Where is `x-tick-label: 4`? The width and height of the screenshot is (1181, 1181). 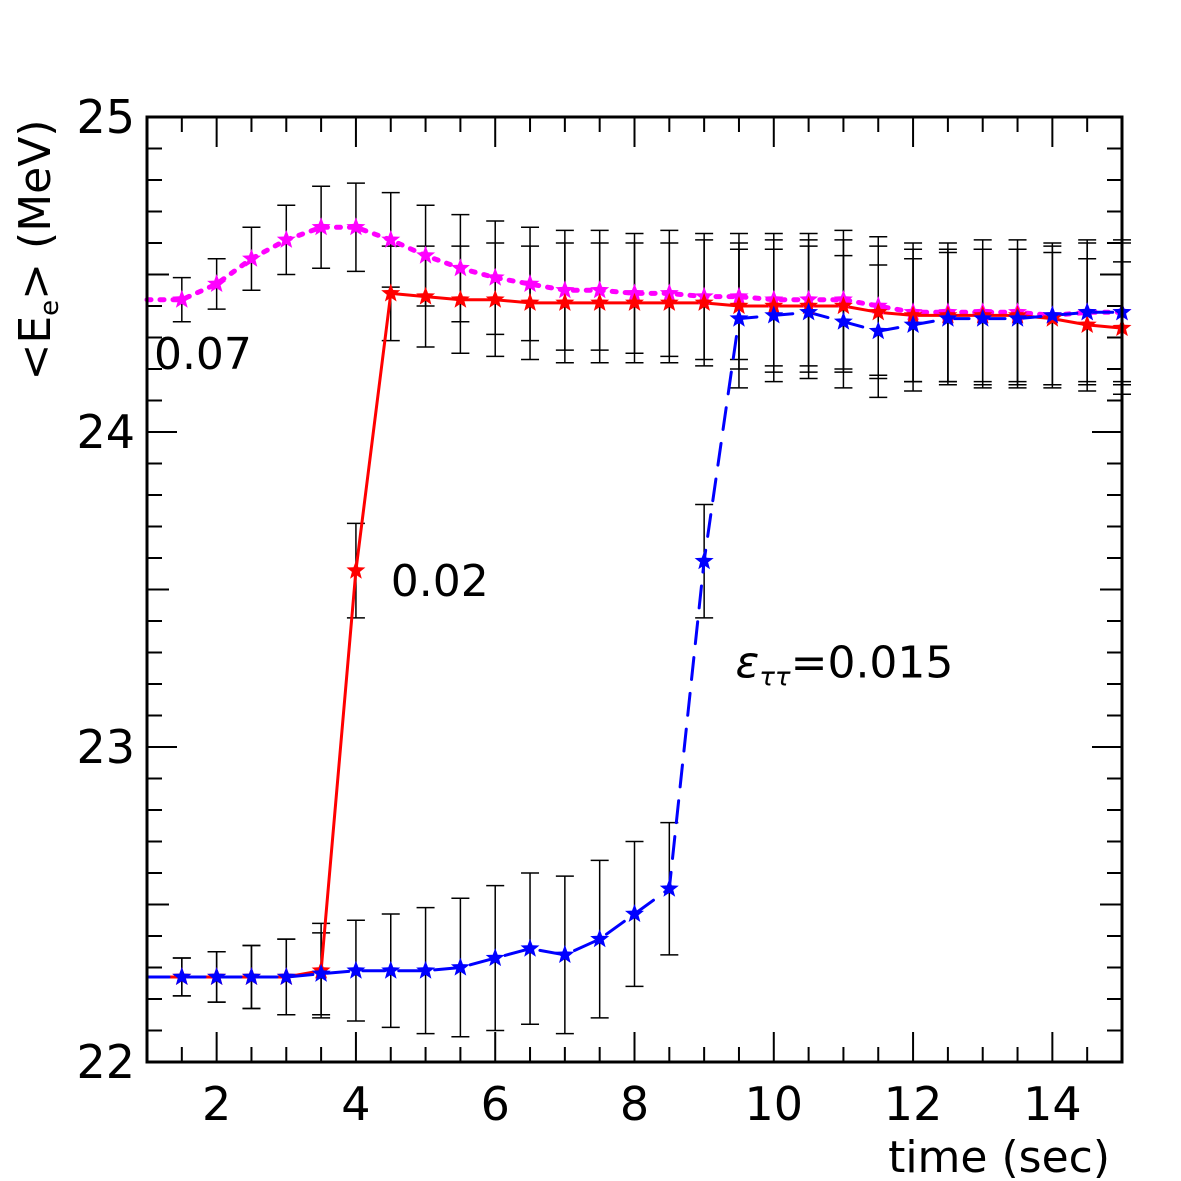 x-tick-label: 4 is located at coordinates (355, 1104).